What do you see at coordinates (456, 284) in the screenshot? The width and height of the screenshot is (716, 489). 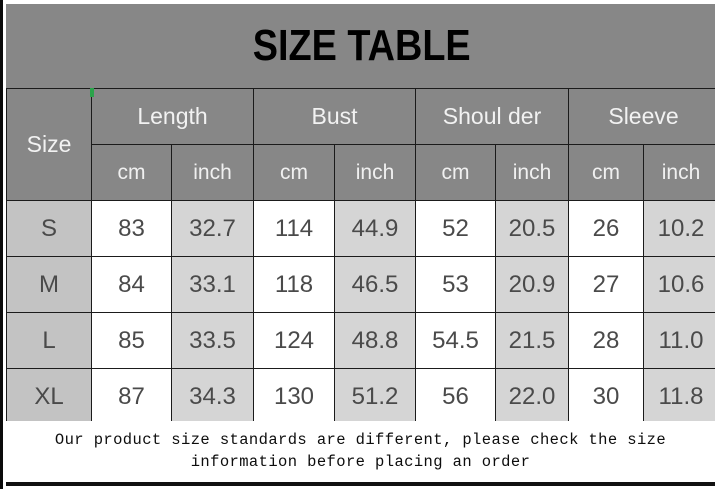 I see `cell-shoulder-cm: 53` at bounding box center [456, 284].